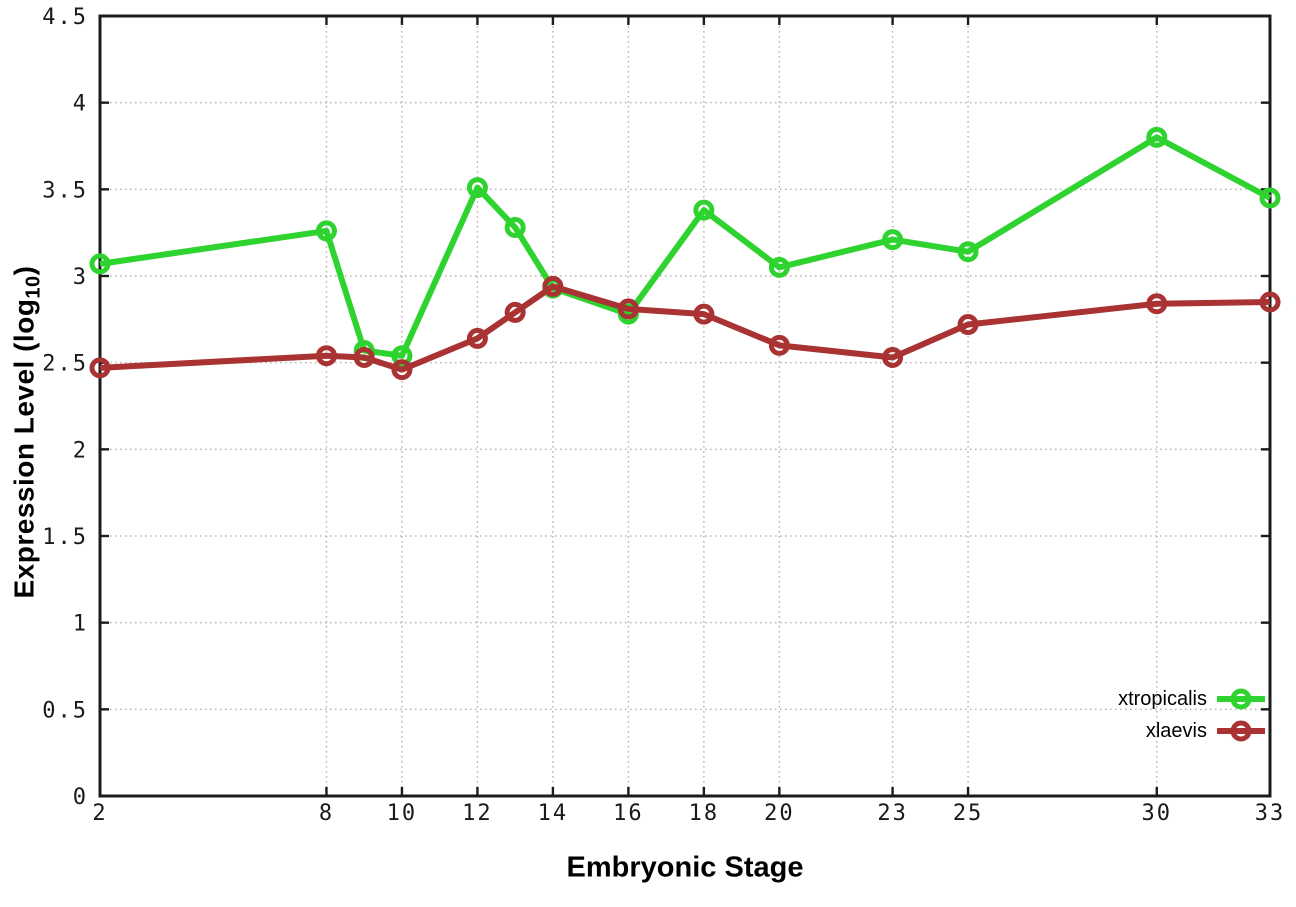 The image size is (1296, 907). What do you see at coordinates (80, 624) in the screenshot?
I see `y-tick-label: 1` at bounding box center [80, 624].